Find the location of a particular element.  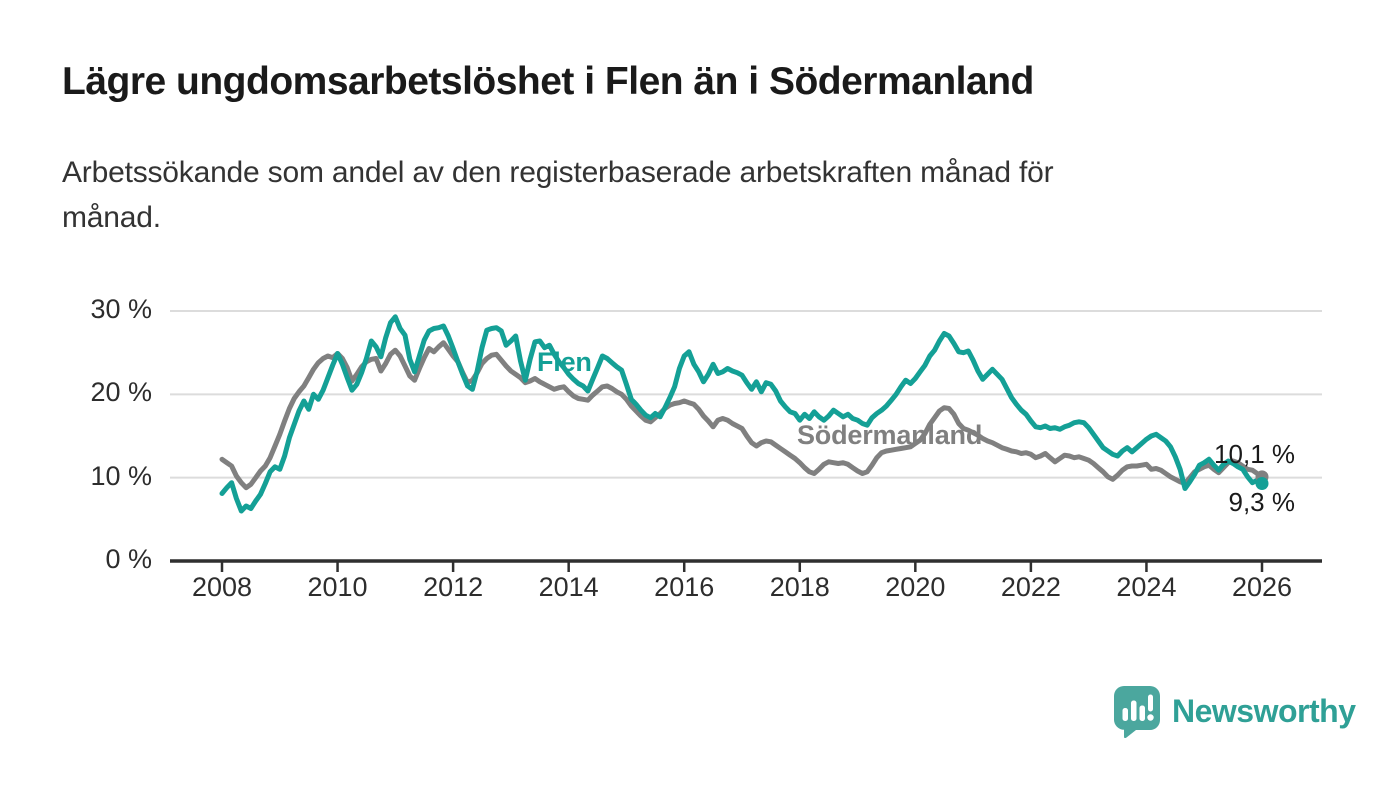

södermanland-line is located at coordinates (742, 415).